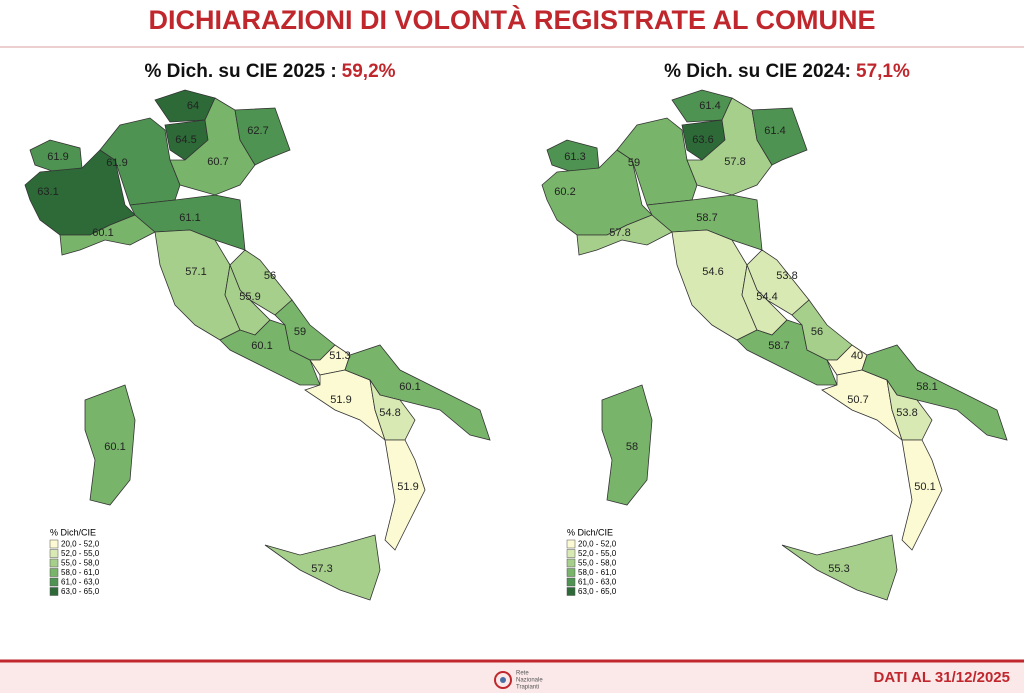  I want to click on region-label: 63.6, so click(702, 140).